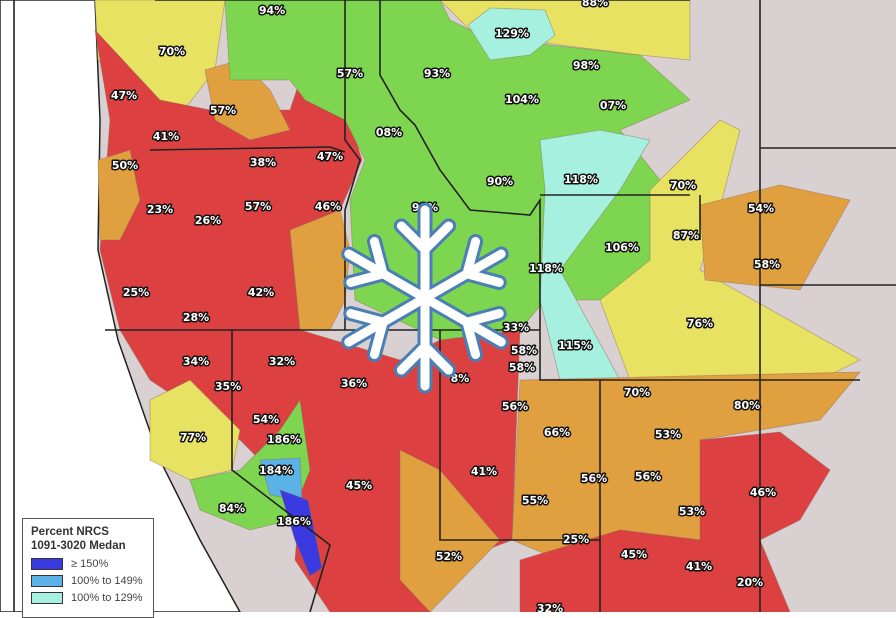 Image resolution: width=896 pixels, height=618 pixels. I want to click on basin-percent-label: 55%, so click(535, 500).